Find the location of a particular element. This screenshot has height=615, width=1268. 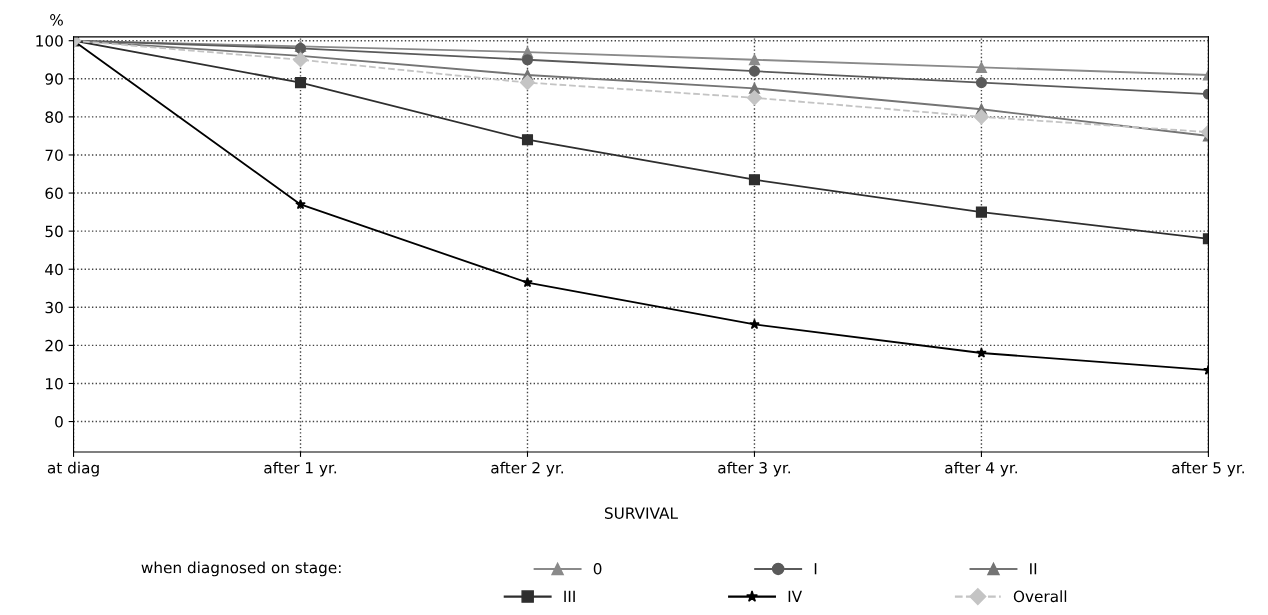

y-axis-title: % is located at coordinates (56, 20).